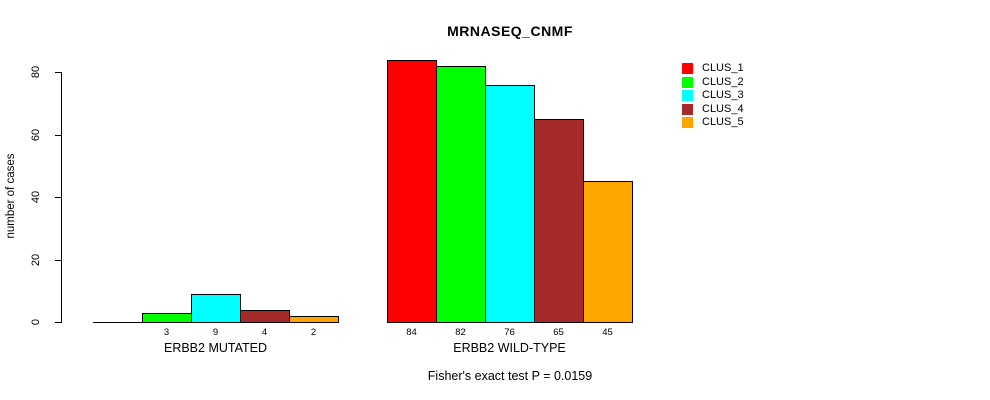  What do you see at coordinates (11, 196) in the screenshot?
I see `y-axis-title: number of cases` at bounding box center [11, 196].